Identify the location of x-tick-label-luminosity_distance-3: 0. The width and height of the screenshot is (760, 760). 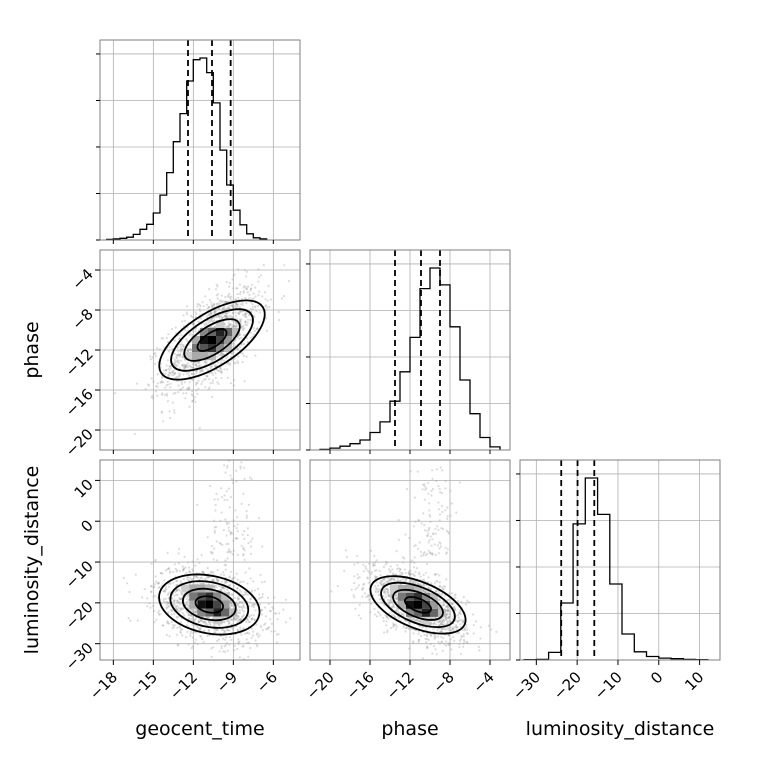
(656, 677).